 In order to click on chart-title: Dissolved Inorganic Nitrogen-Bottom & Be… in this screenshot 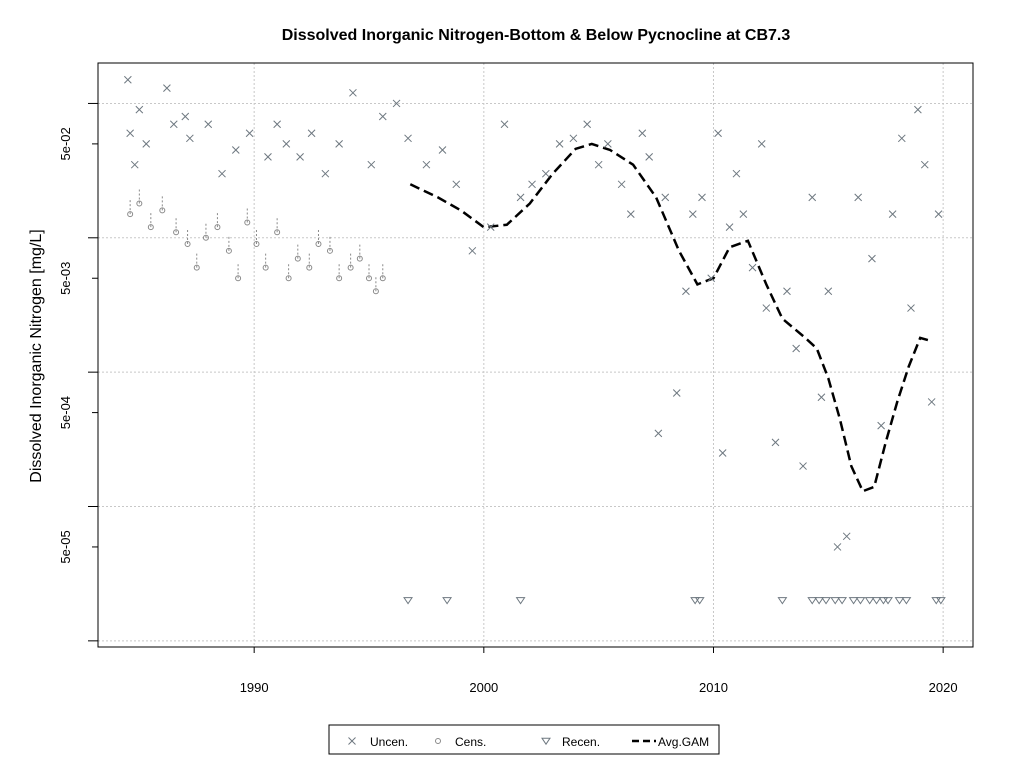, I will do `click(536, 35)`.